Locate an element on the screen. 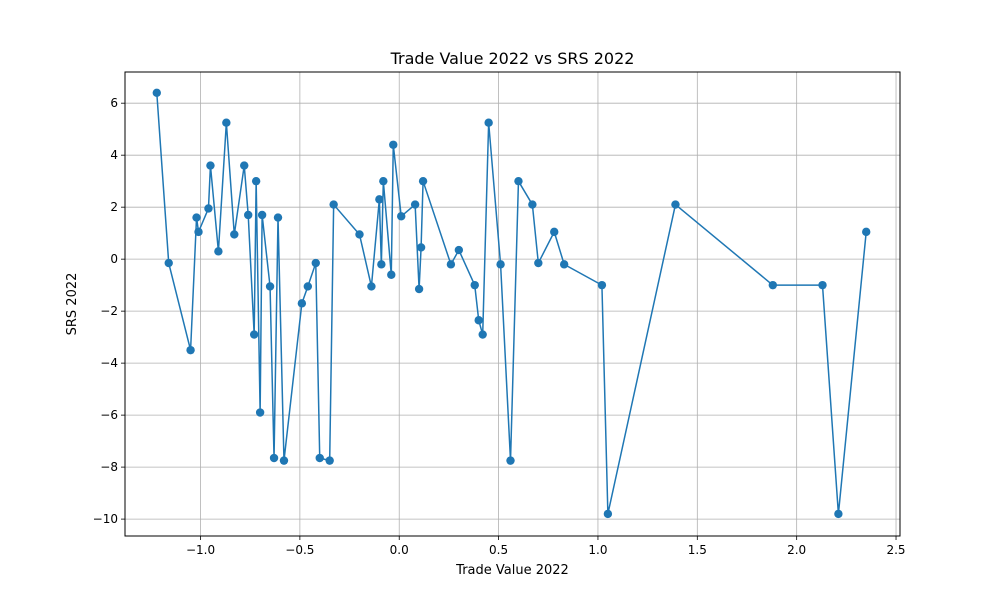 Image resolution: width=1000 pixels, height=600 pixels. x-axis-label: Trade Value 2022 is located at coordinates (512, 570).